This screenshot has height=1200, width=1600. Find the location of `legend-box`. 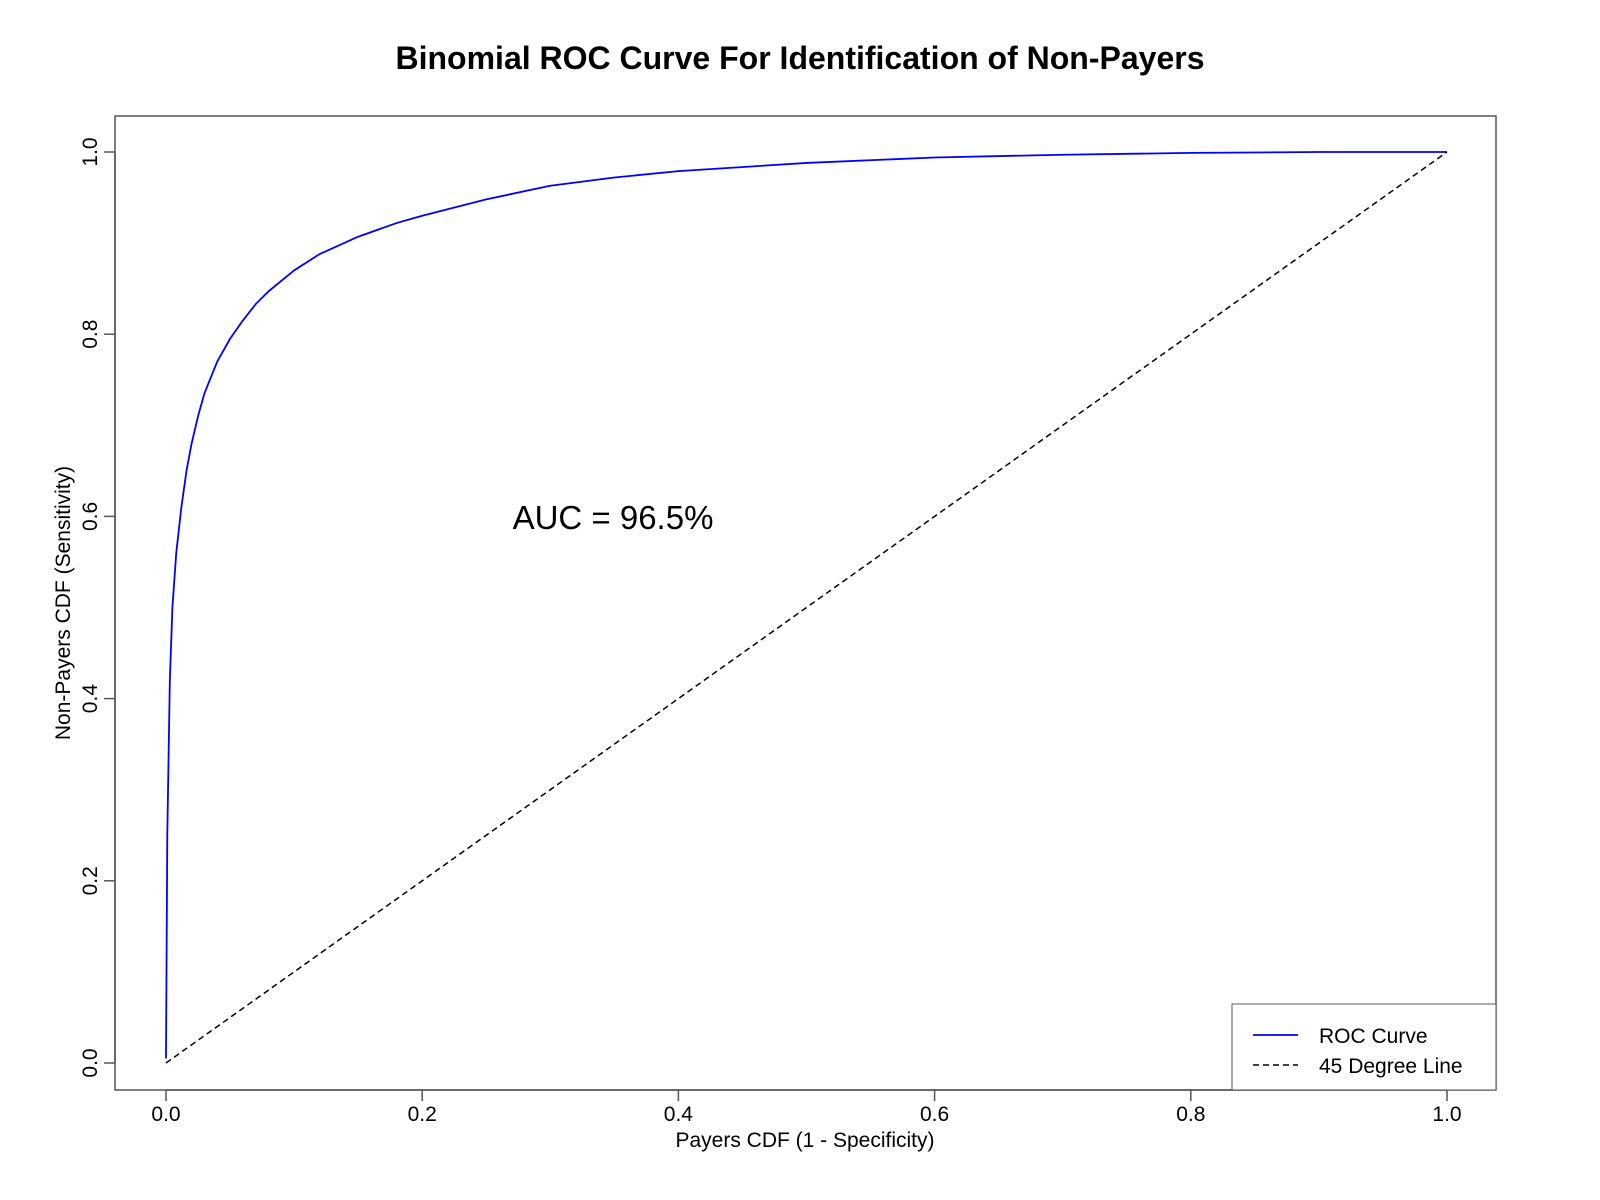

legend-box is located at coordinates (1364, 1047).